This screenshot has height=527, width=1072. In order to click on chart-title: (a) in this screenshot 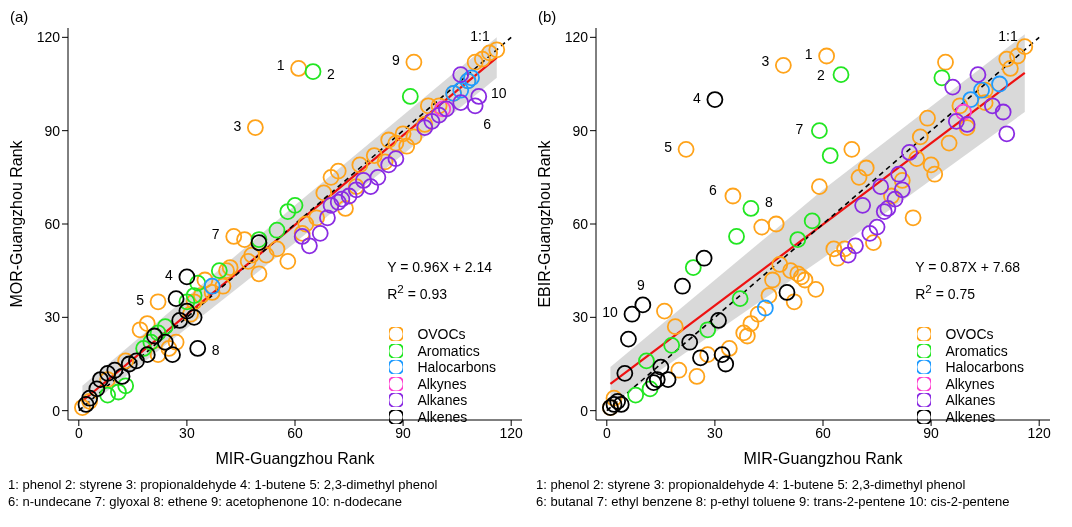, I will do `click(19, 16)`.